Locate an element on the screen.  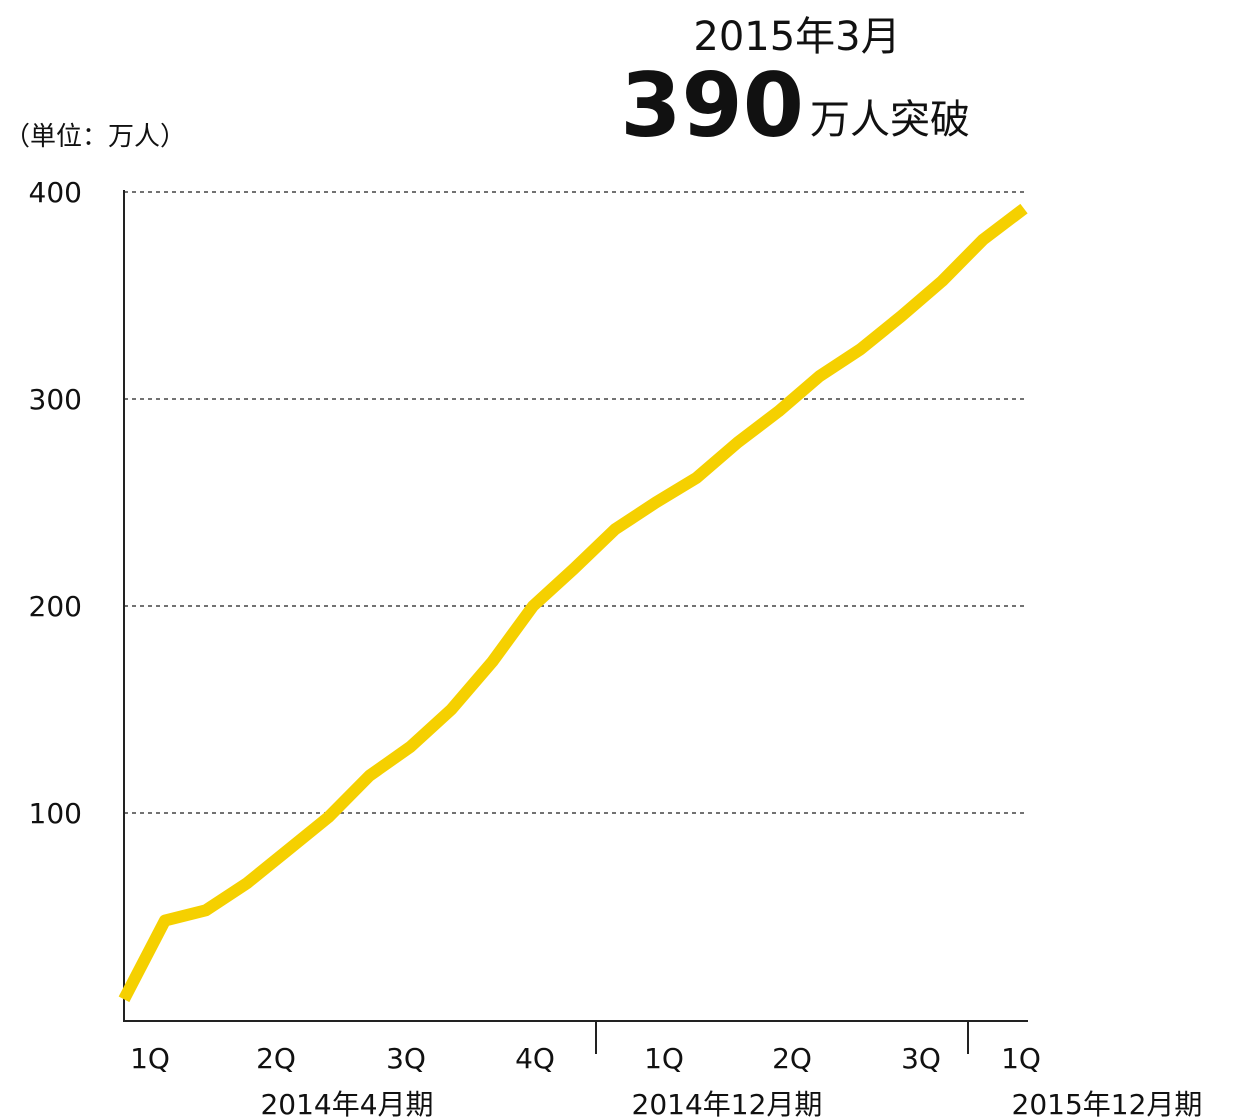
period-label: 2014年12月期 is located at coordinates (727, 1103).